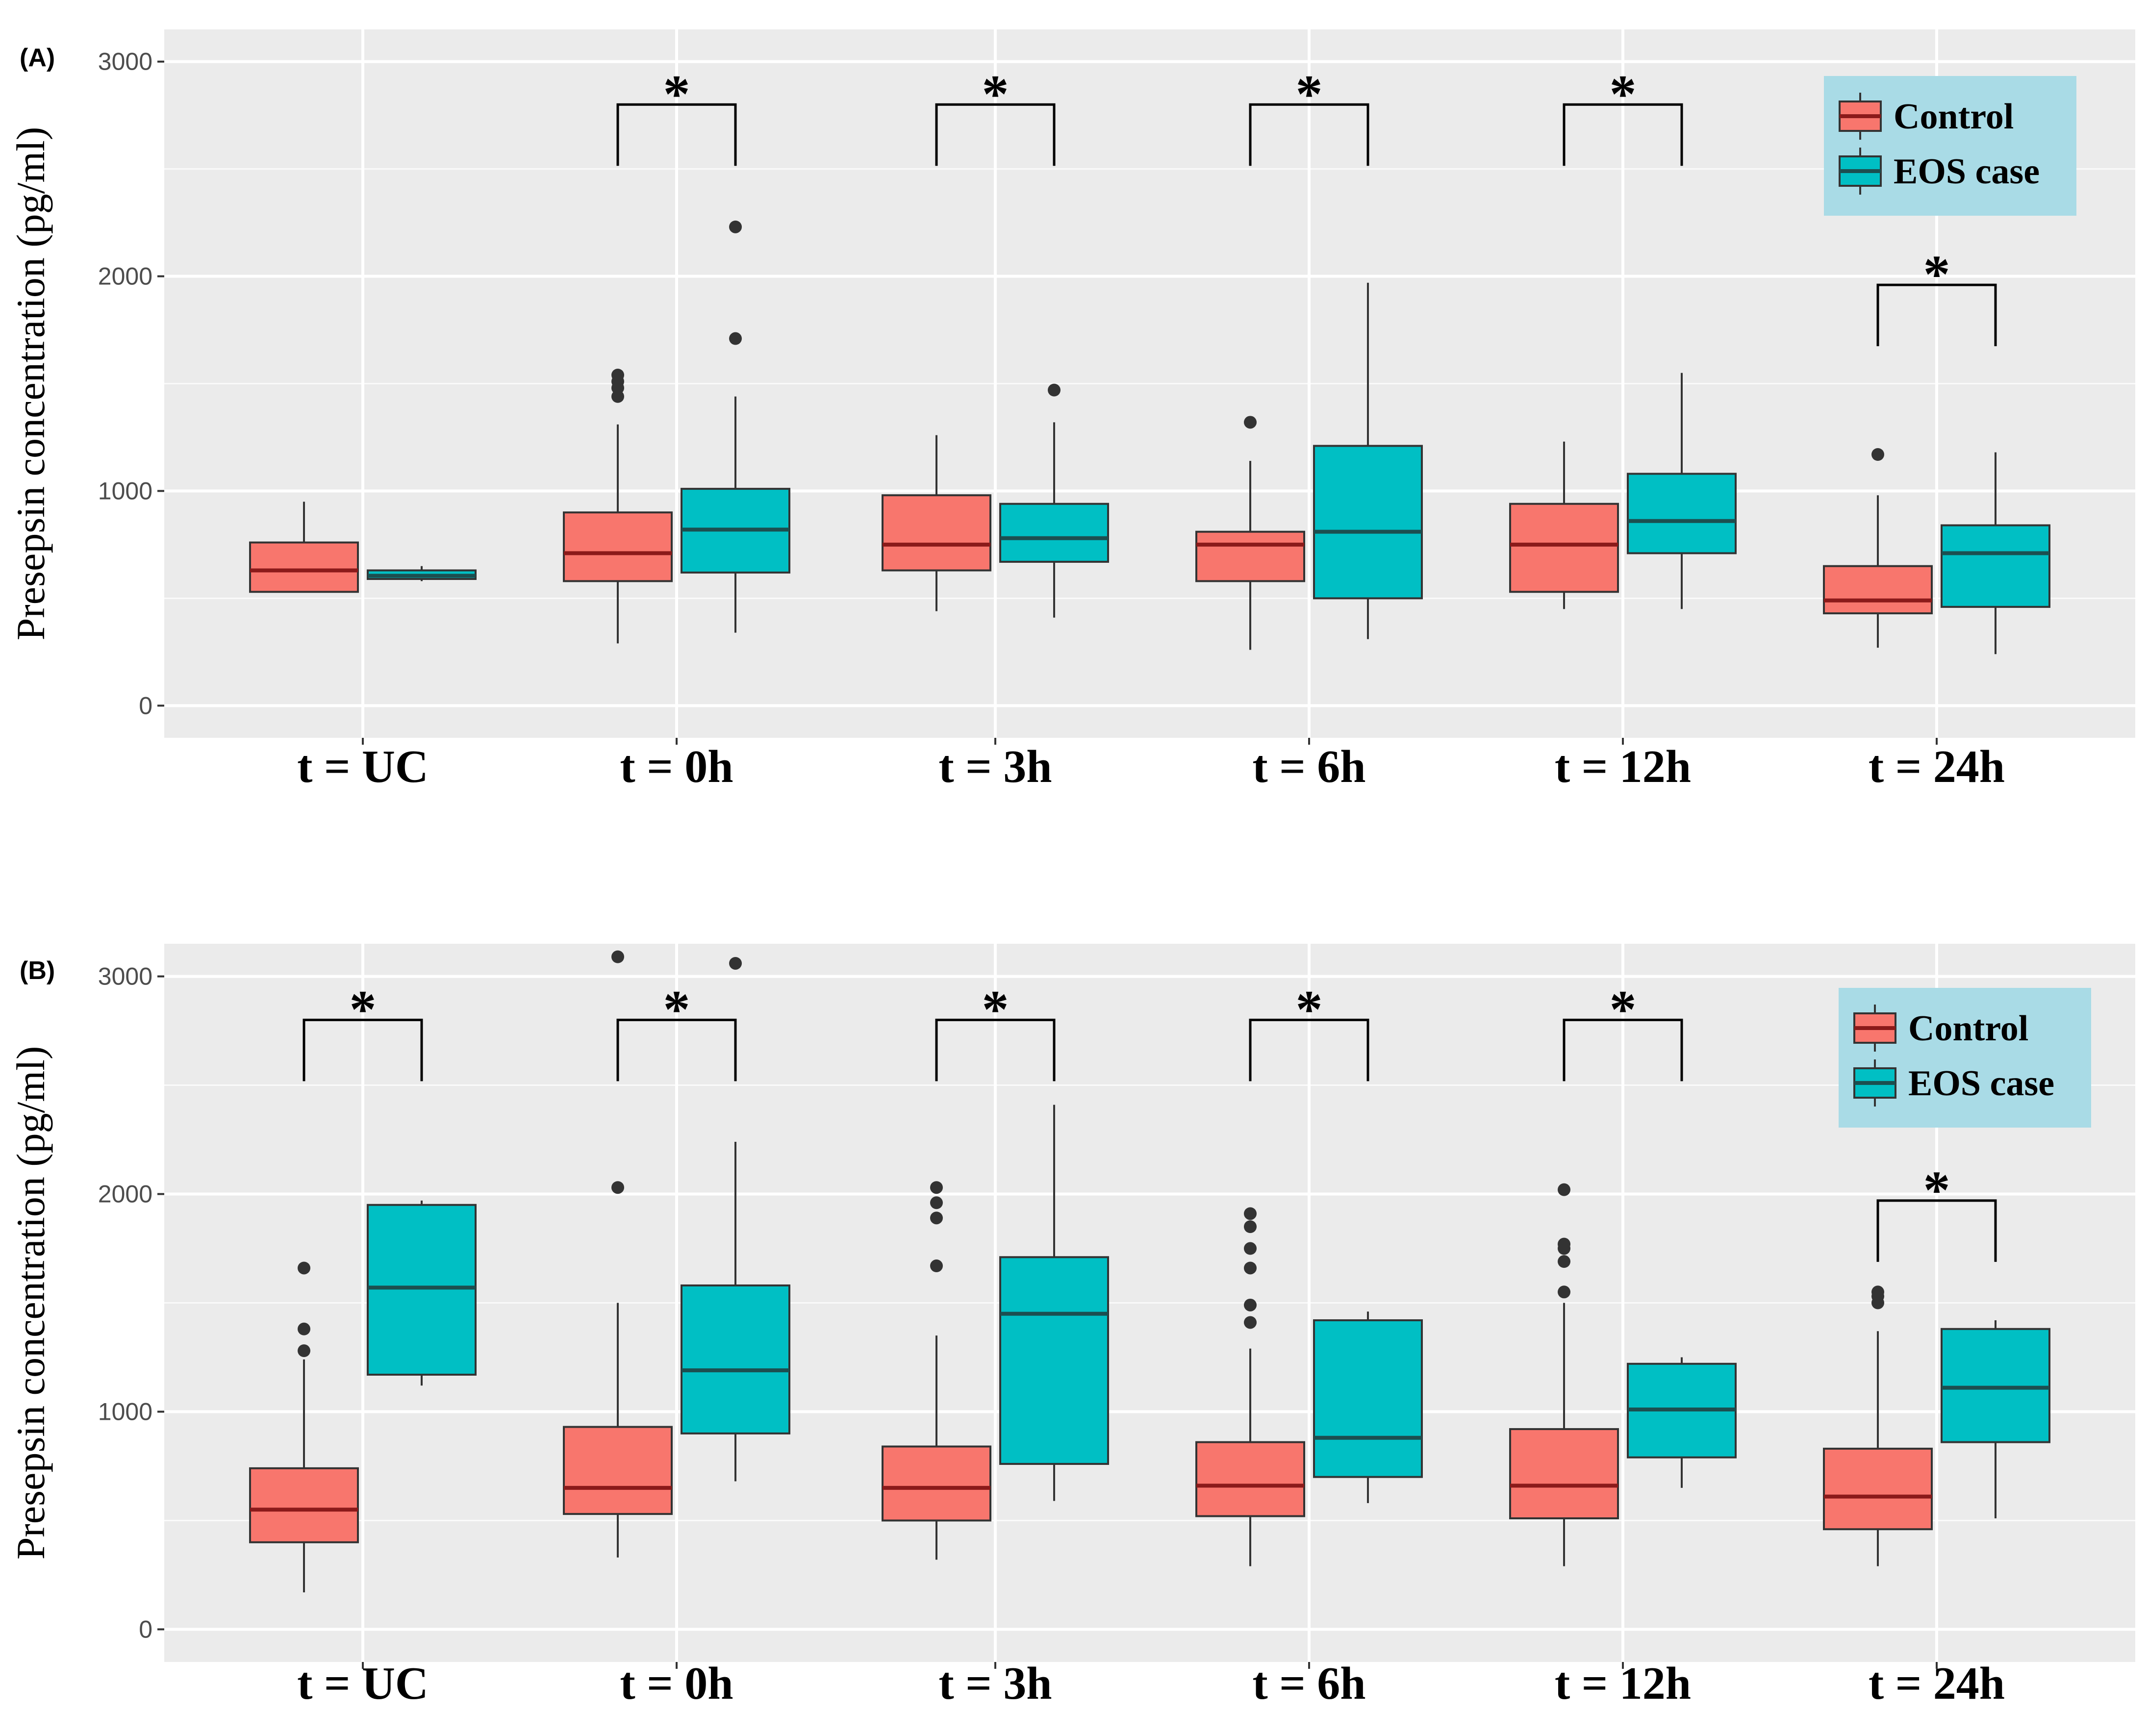  Describe the element at coordinates (125, 62) in the screenshot. I see `y-tick-label: 3000` at that location.